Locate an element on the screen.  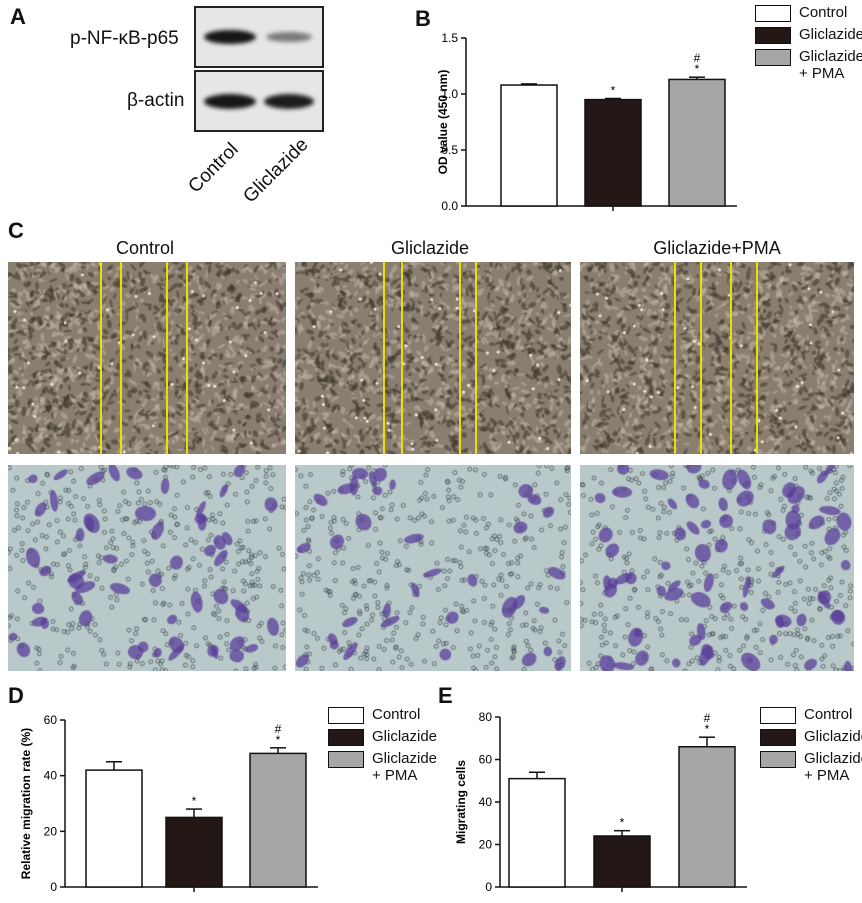
blot-image-actin is located at coordinates (259, 101).